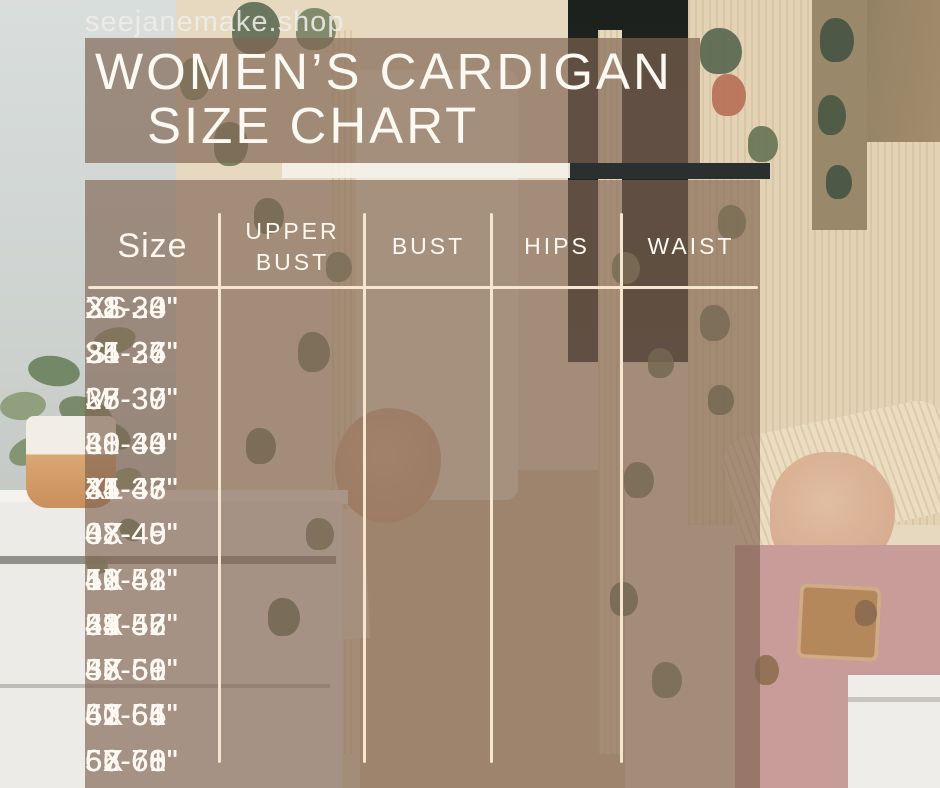  What do you see at coordinates (215, 22) in the screenshot?
I see `brand-url-text: seejanemake.shop` at bounding box center [215, 22].